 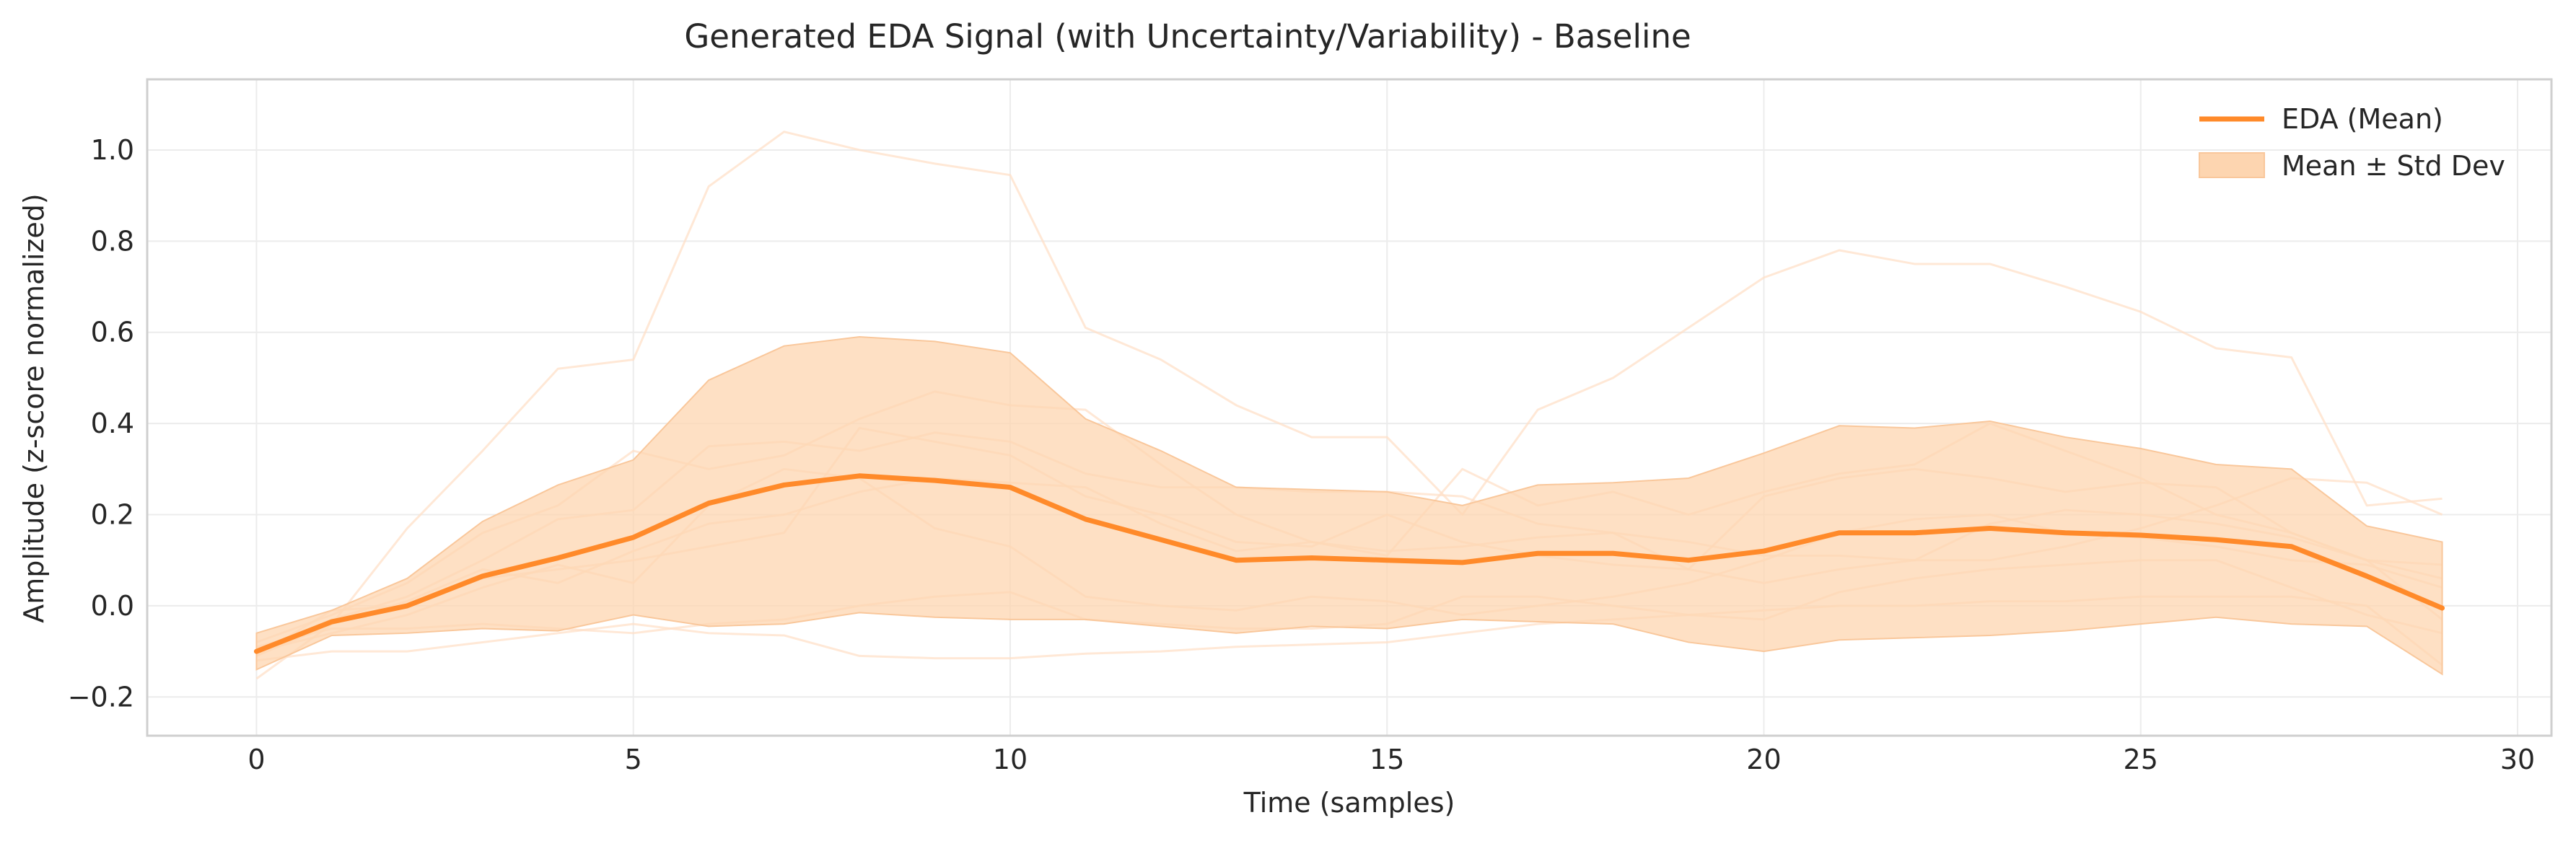 I want to click on x-tick-label-5: 5, so click(x=633, y=759).